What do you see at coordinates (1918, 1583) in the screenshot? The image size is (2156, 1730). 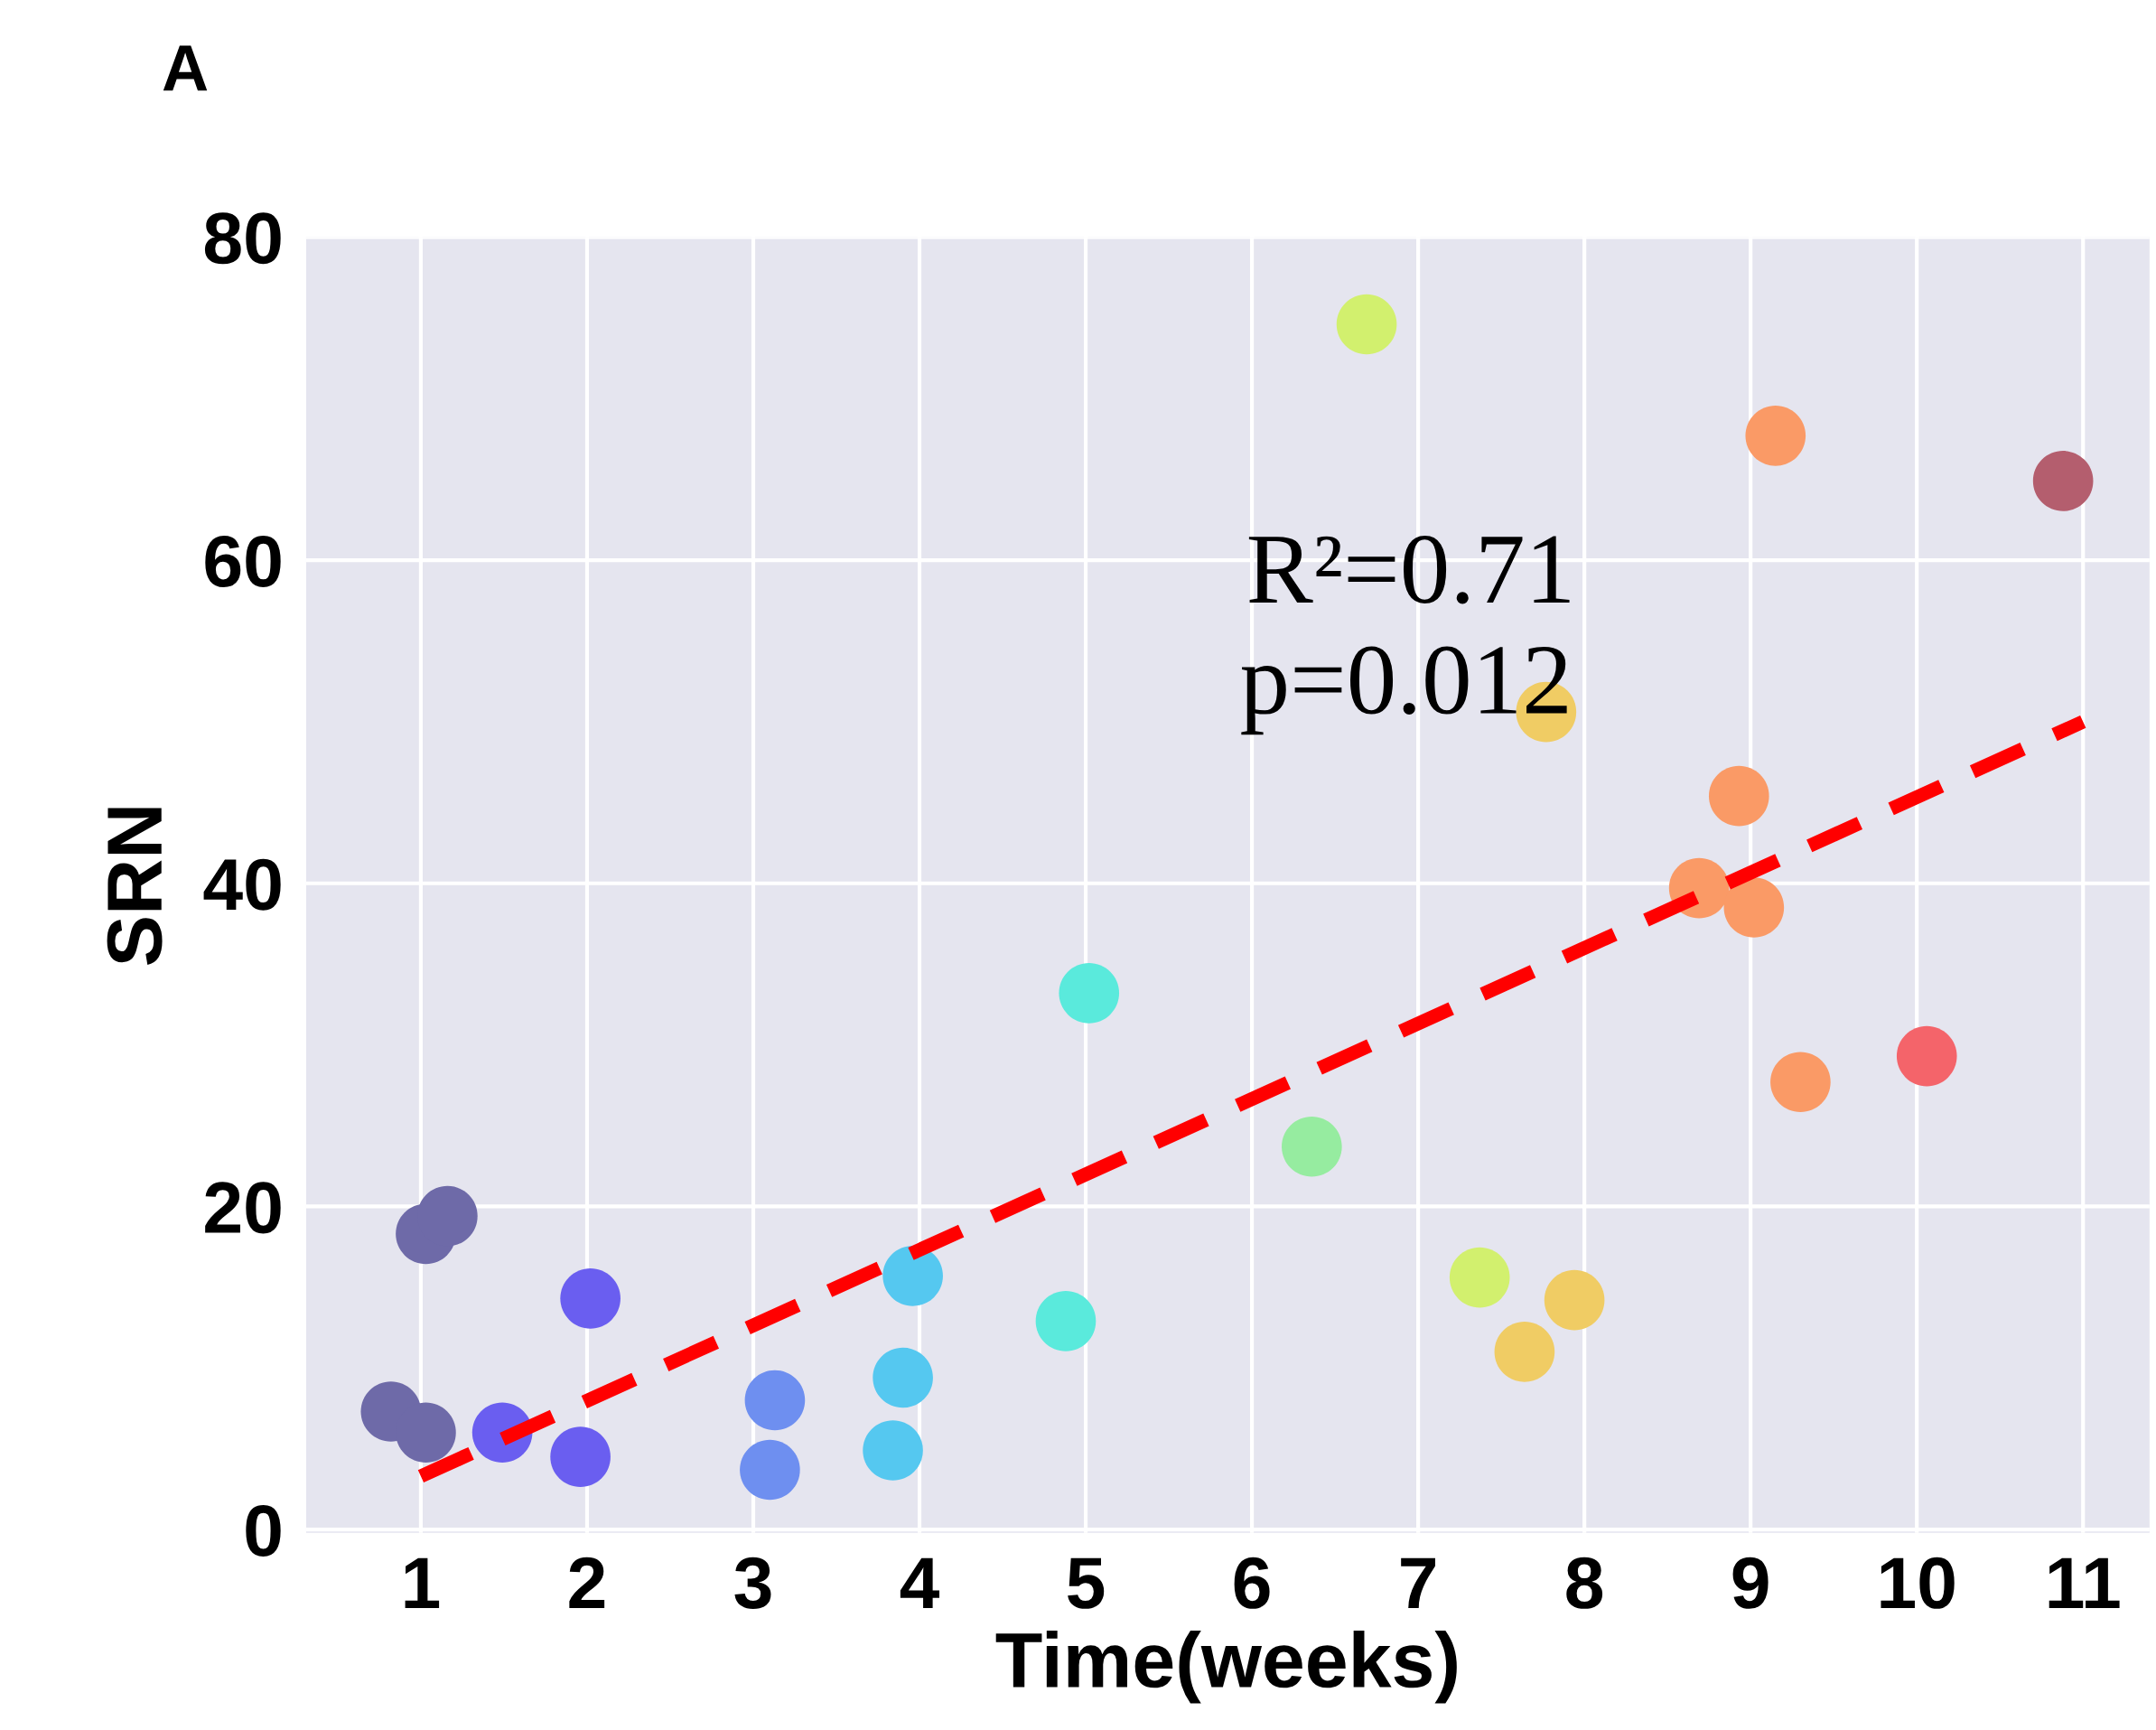 I see `x-tick-label: 10` at bounding box center [1918, 1583].